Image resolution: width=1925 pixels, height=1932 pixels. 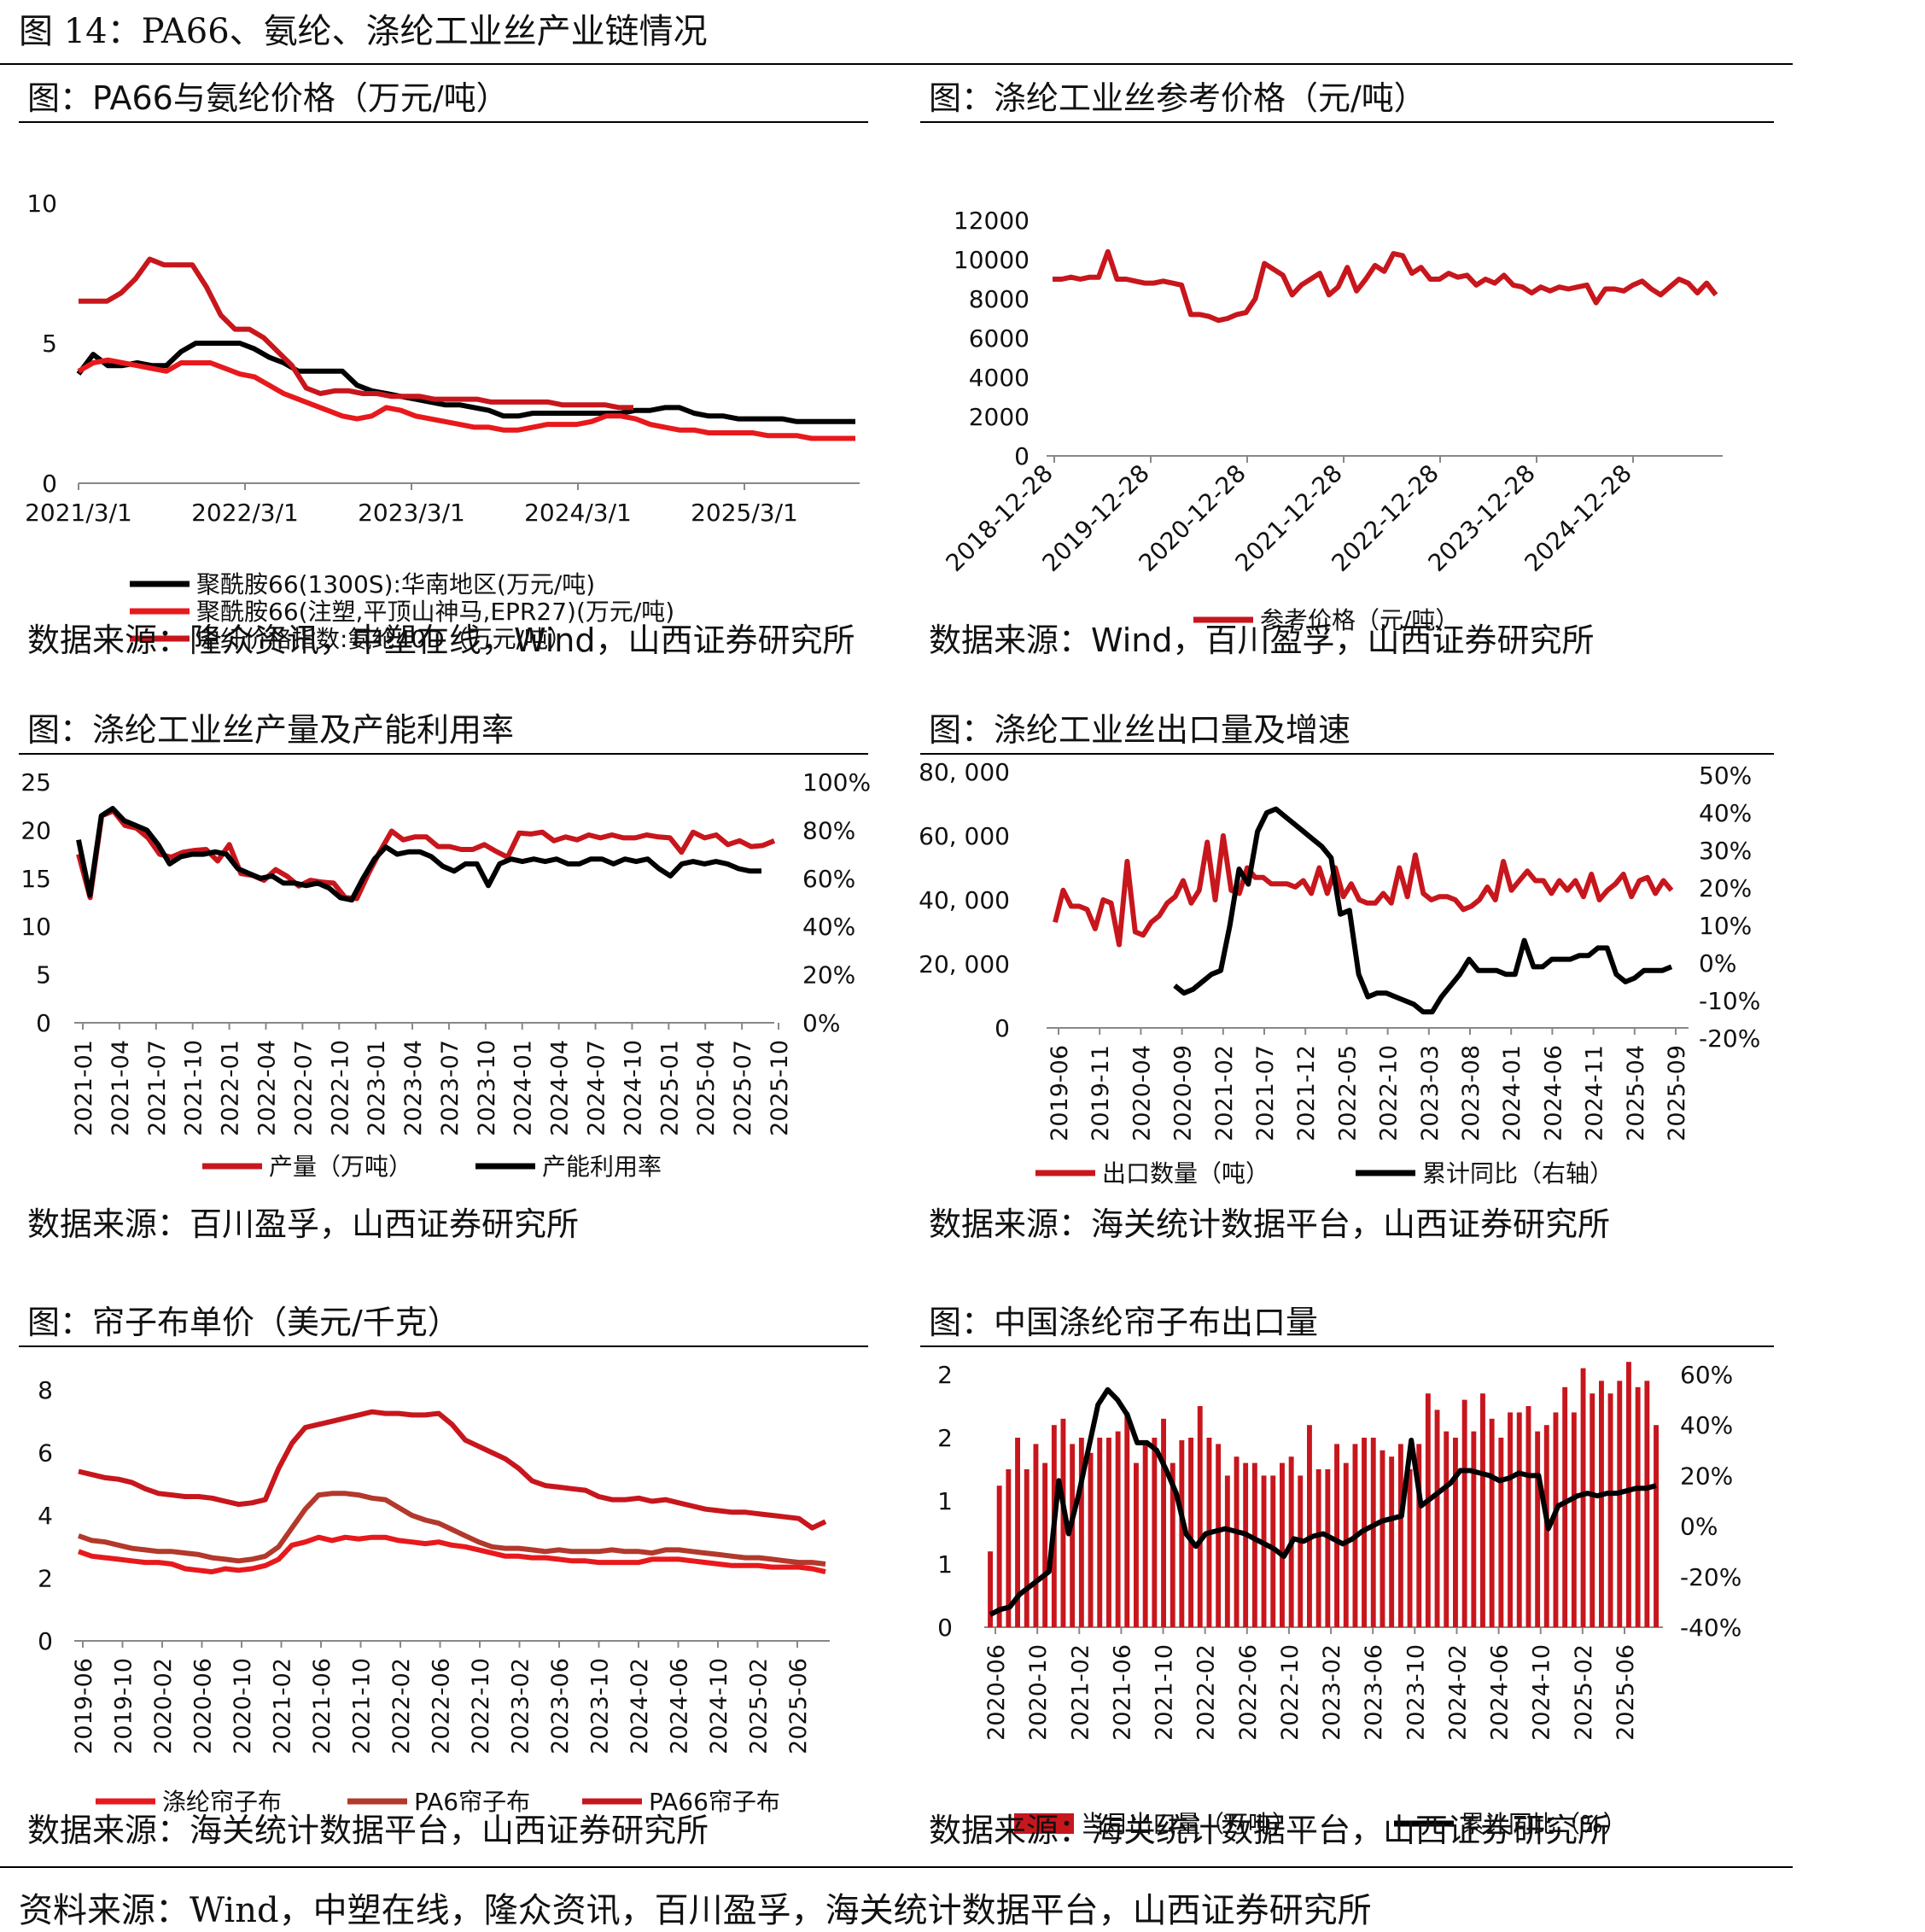 I want to click on x-tick: 2024-07, so click(x=597, y=1088).